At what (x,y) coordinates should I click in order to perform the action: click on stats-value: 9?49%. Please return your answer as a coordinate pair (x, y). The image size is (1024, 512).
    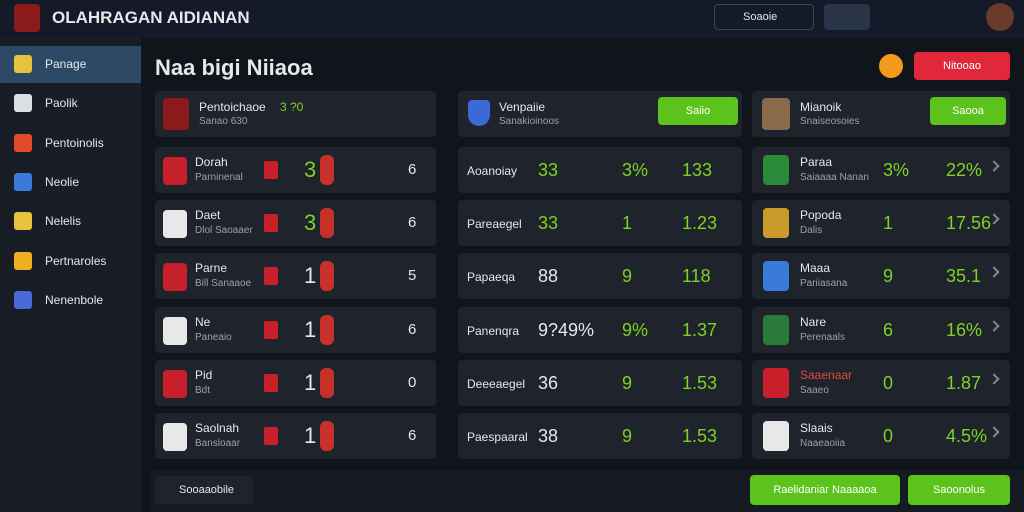
    Looking at the image, I should click on (566, 329).